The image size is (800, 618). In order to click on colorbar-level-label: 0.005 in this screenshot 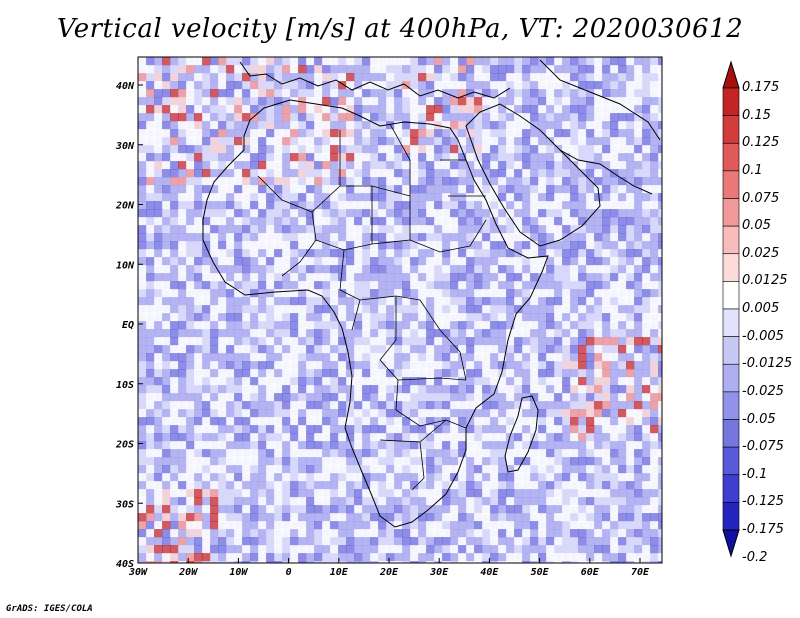, I will do `click(761, 308)`.